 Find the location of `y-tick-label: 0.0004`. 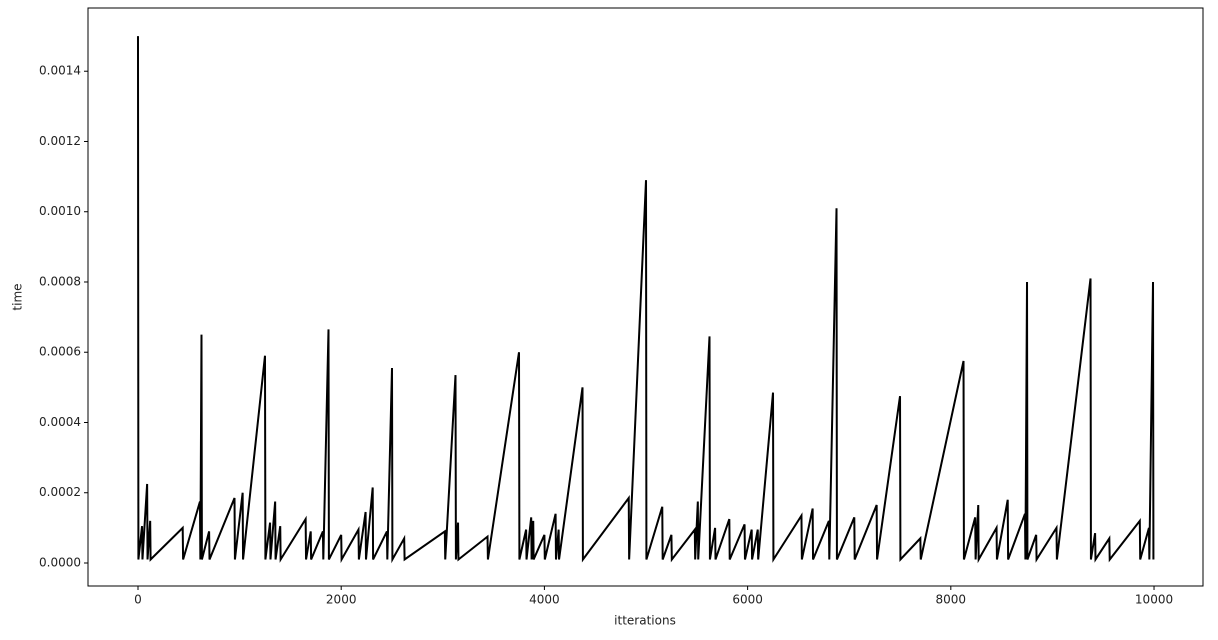

y-tick-label: 0.0004 is located at coordinates (60, 422).